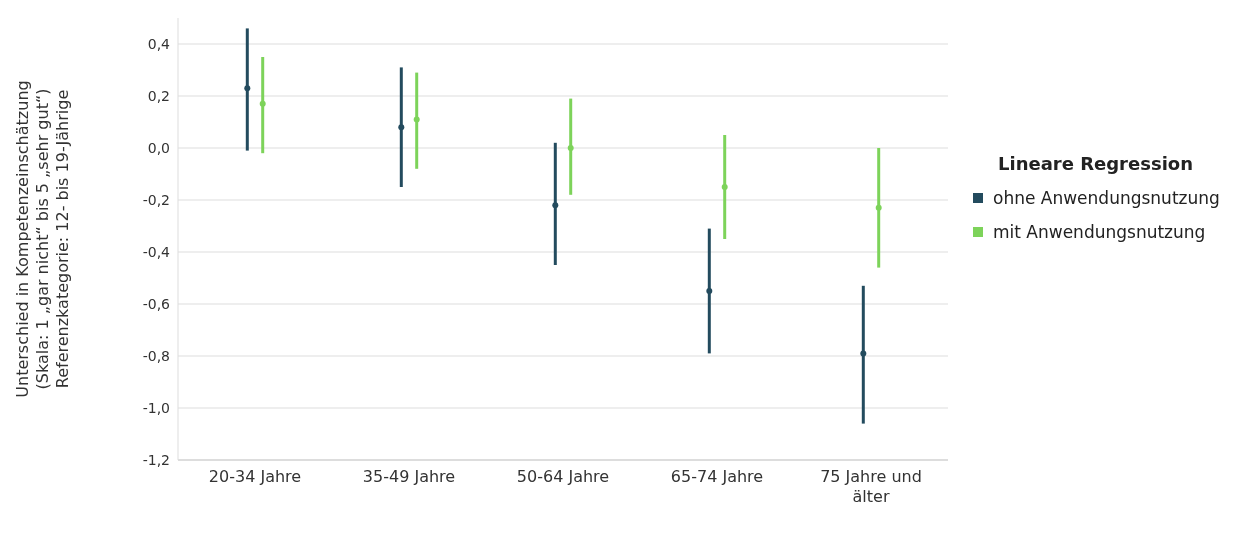  I want to click on x-tick-label: 50-64 Jahre, so click(563, 476).